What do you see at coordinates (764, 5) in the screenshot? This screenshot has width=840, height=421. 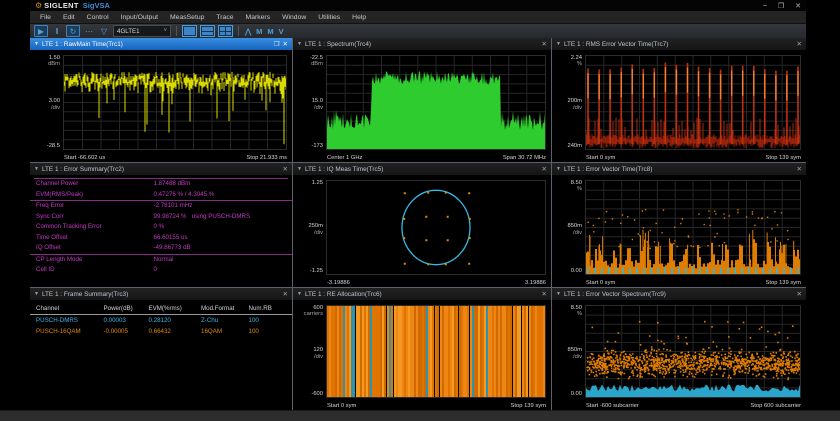 I see `minimize-button: –` at bounding box center [764, 5].